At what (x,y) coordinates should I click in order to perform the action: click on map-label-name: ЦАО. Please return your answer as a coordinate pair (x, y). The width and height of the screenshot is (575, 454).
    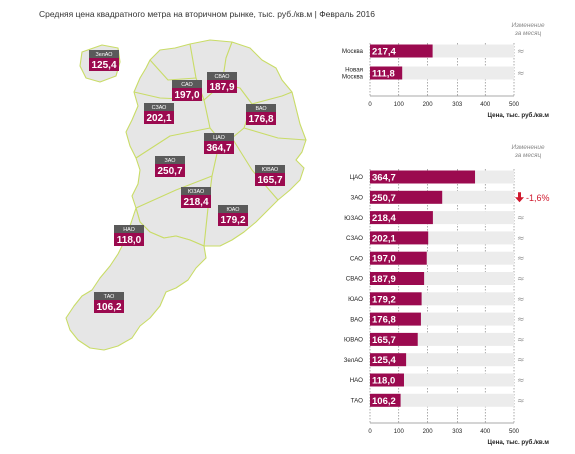
    Looking at the image, I should click on (219, 138).